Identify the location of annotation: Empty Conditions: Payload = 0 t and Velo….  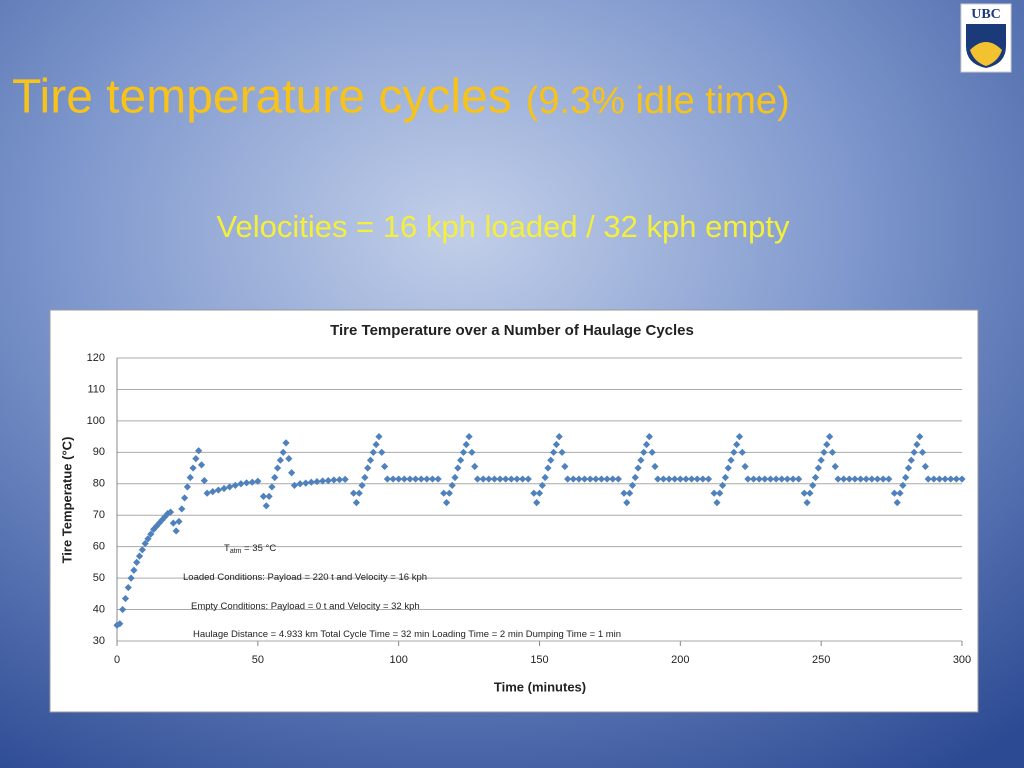
(305, 606).